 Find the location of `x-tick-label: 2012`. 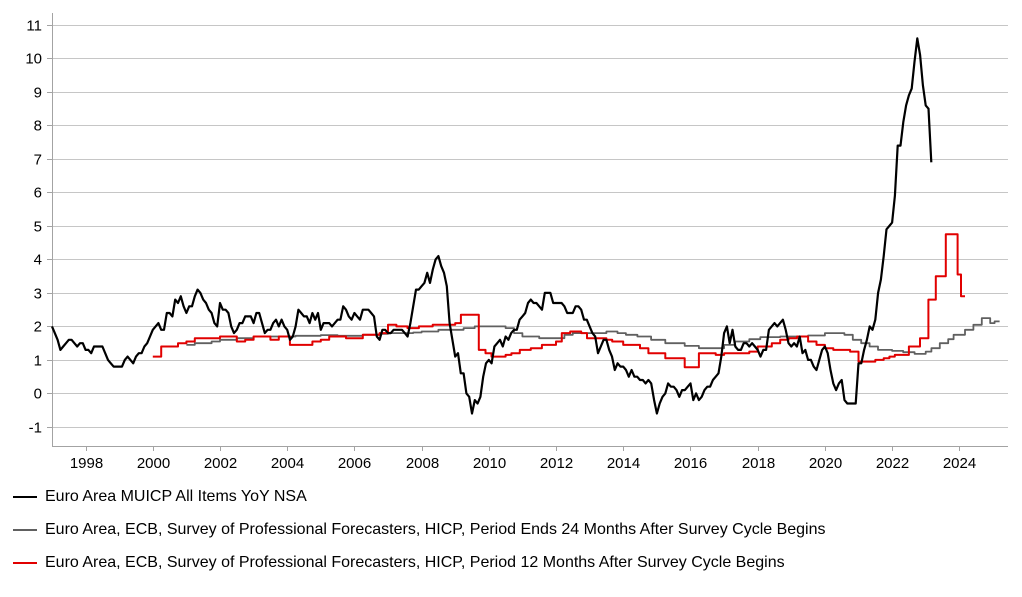

x-tick-label: 2012 is located at coordinates (556, 463).